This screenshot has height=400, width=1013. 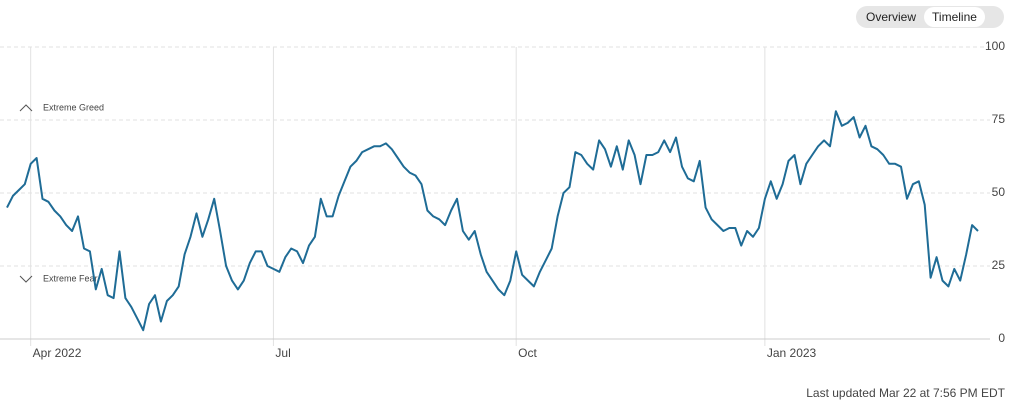 I want to click on annotation: Extreme Fear, so click(x=70, y=278).